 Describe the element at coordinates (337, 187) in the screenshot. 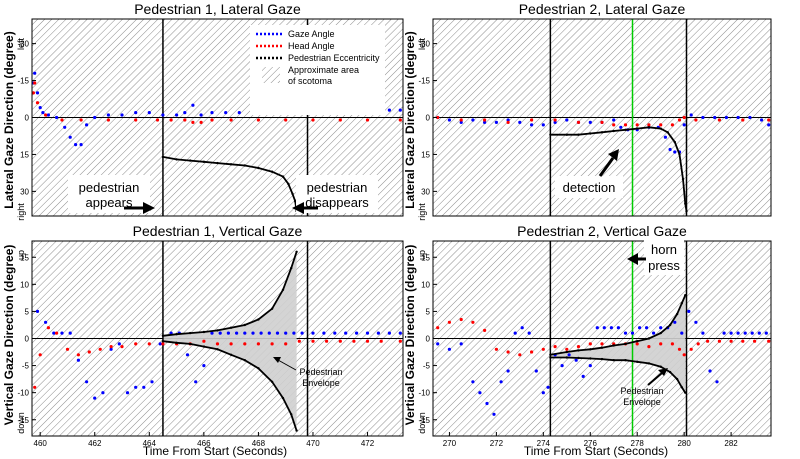

I see `disappears-text-1: pedestrian` at that location.